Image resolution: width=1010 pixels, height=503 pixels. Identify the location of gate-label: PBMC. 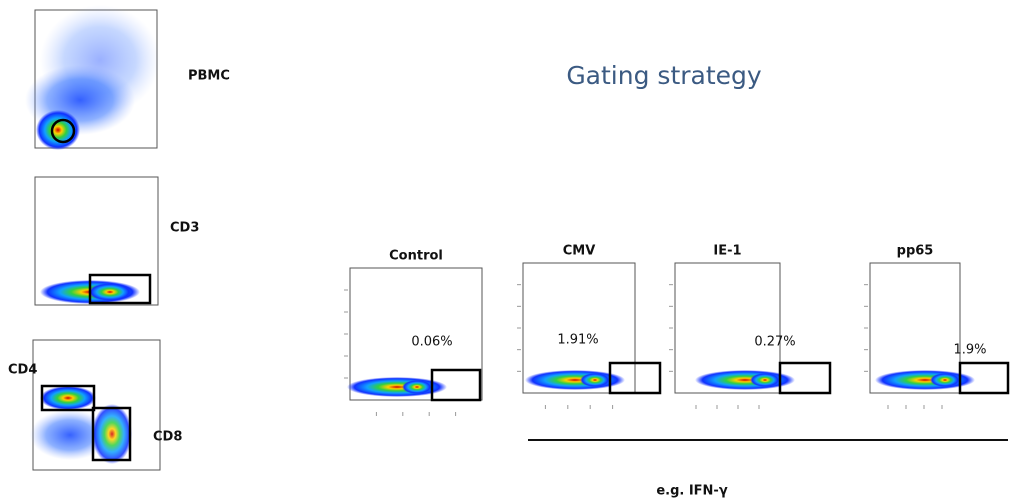
(209, 76).